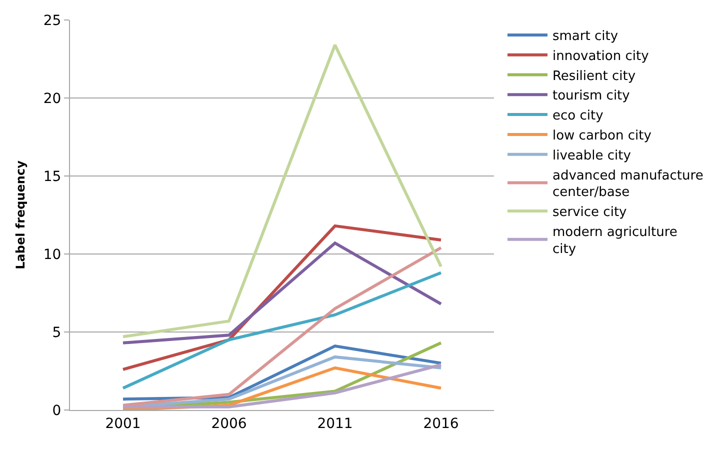 This screenshot has height=450, width=718. What do you see at coordinates (57, 332) in the screenshot?
I see `y-tick-label: 5` at bounding box center [57, 332].